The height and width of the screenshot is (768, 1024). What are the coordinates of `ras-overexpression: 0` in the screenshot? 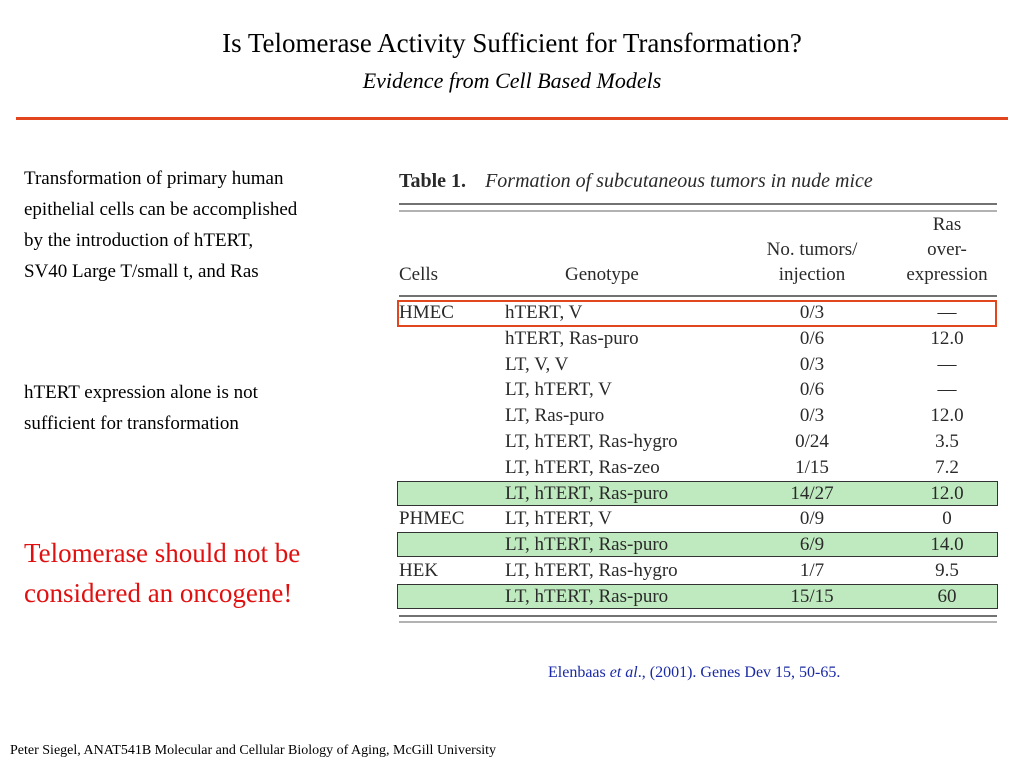 It's located at (947, 519).